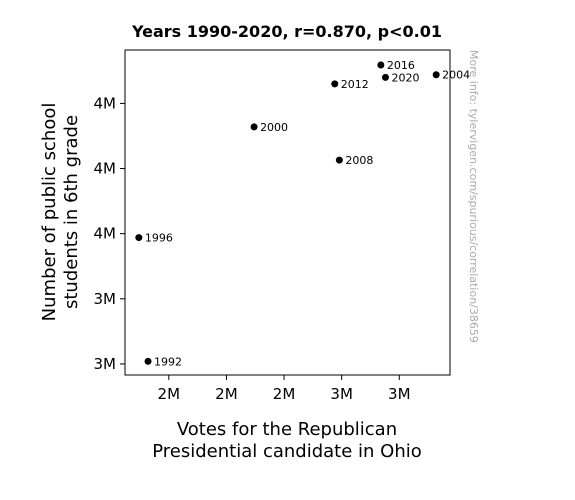 Image resolution: width=575 pixels, height=500 pixels. What do you see at coordinates (359, 160) in the screenshot?
I see `data-point-label: 2008` at bounding box center [359, 160].